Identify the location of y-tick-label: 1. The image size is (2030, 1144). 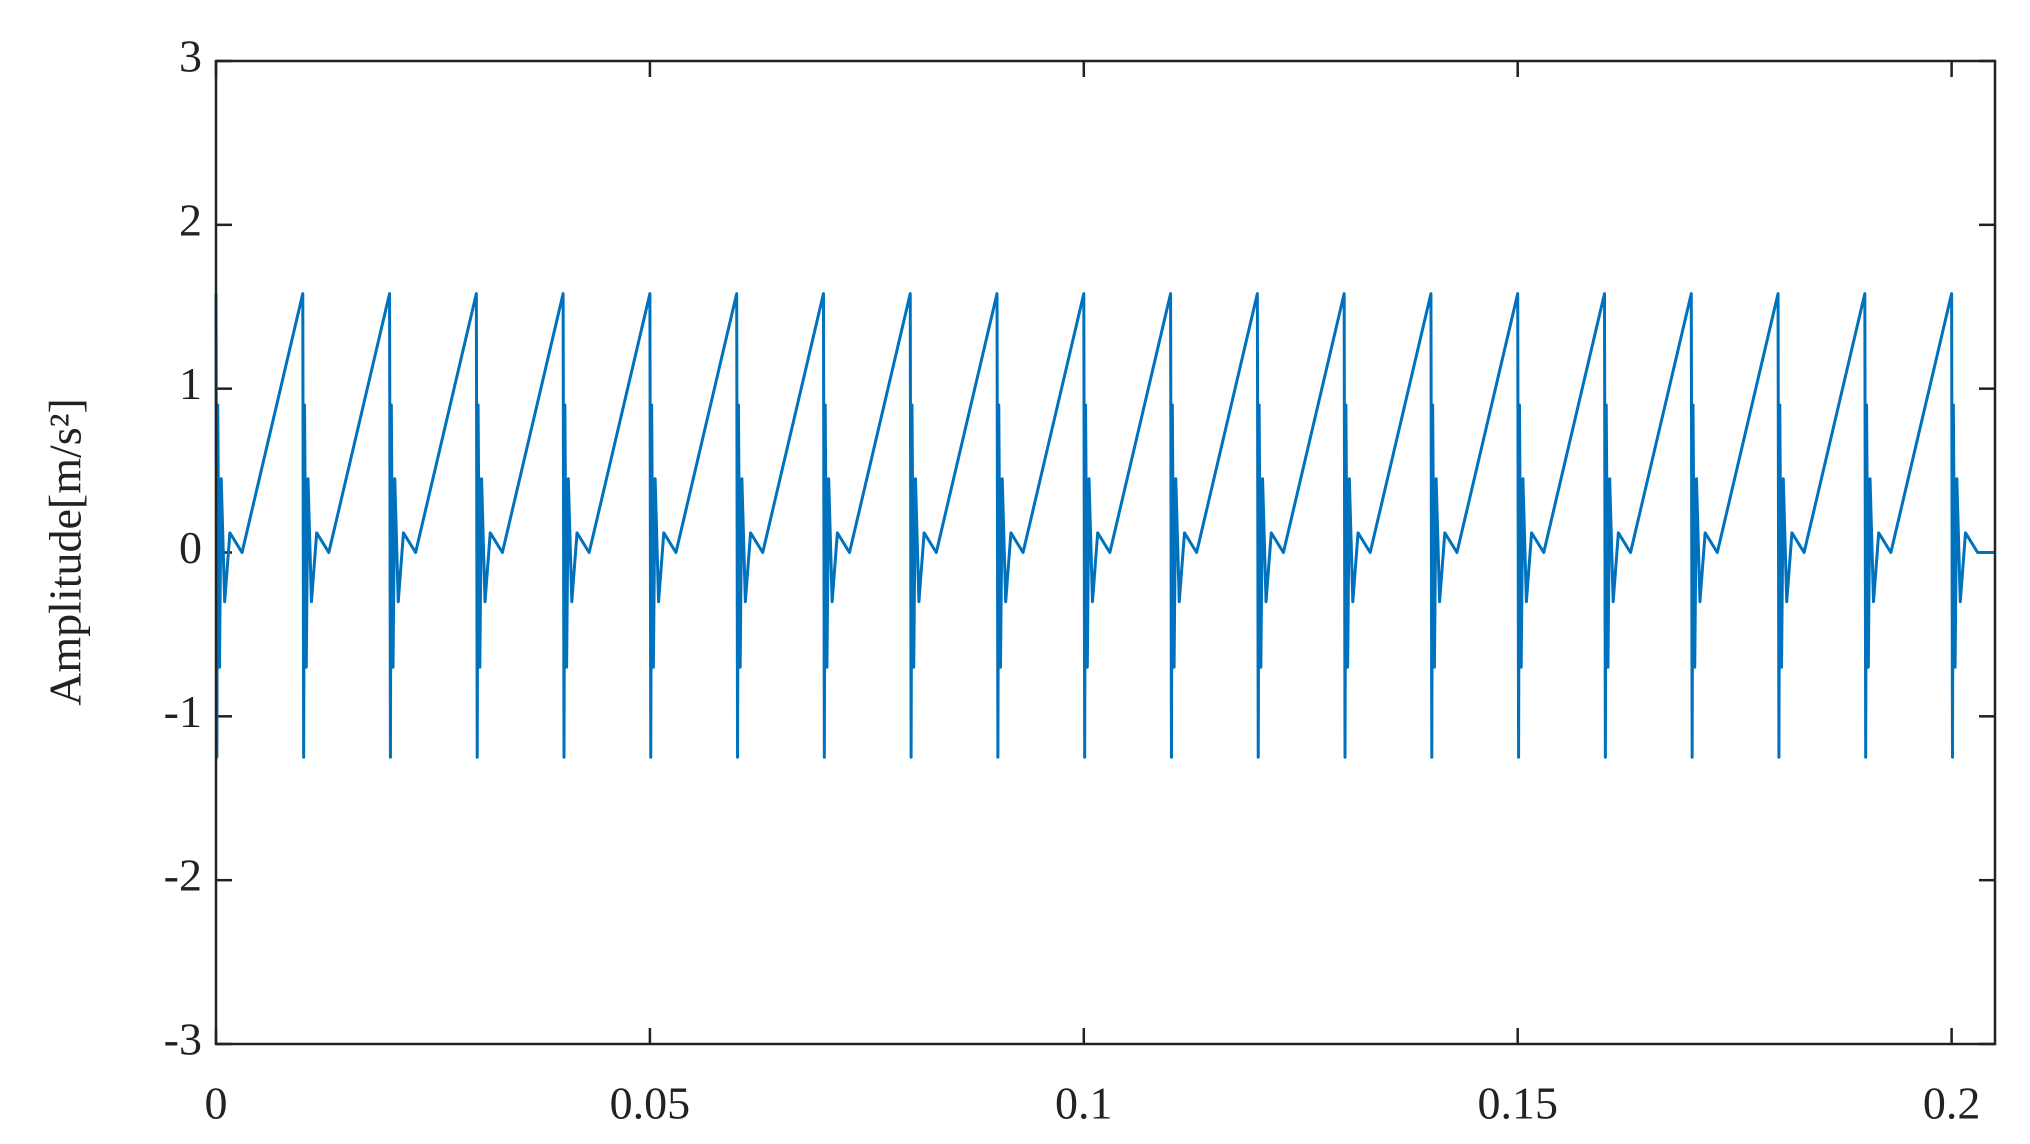
(190, 383).